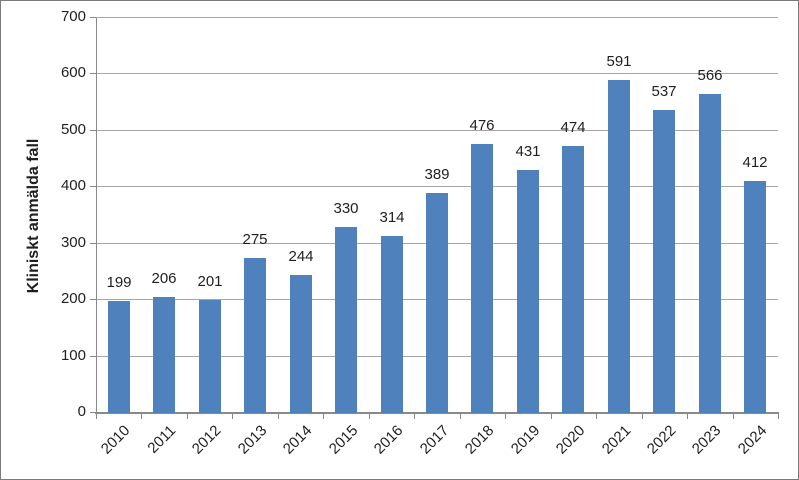 Image resolution: width=799 pixels, height=480 pixels. What do you see at coordinates (301, 256) in the screenshot?
I see `bar-value-label: 244` at bounding box center [301, 256].